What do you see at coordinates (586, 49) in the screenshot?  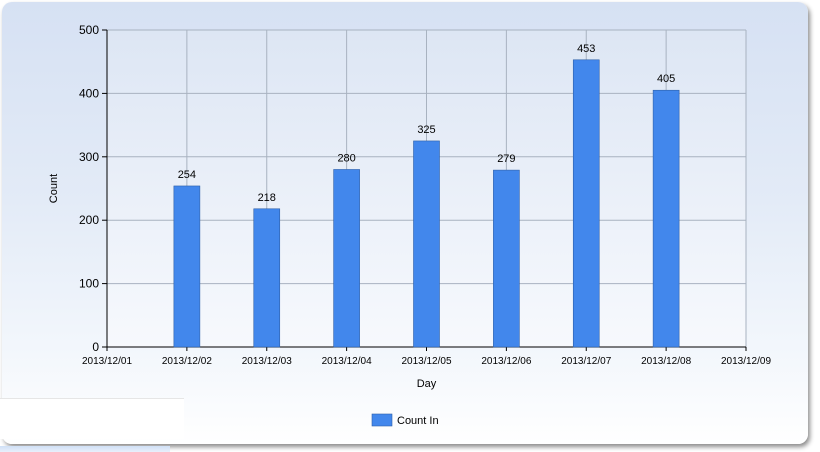 I see `data-label: 453` at bounding box center [586, 49].